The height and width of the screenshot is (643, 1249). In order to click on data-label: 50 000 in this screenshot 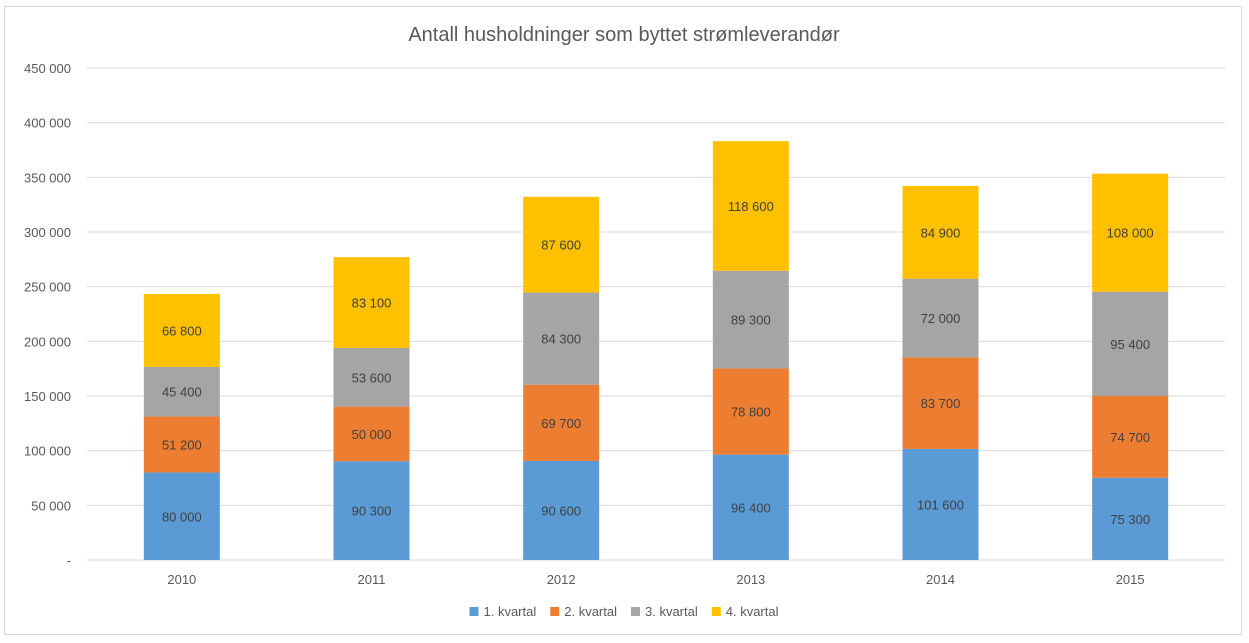, I will do `click(372, 434)`.